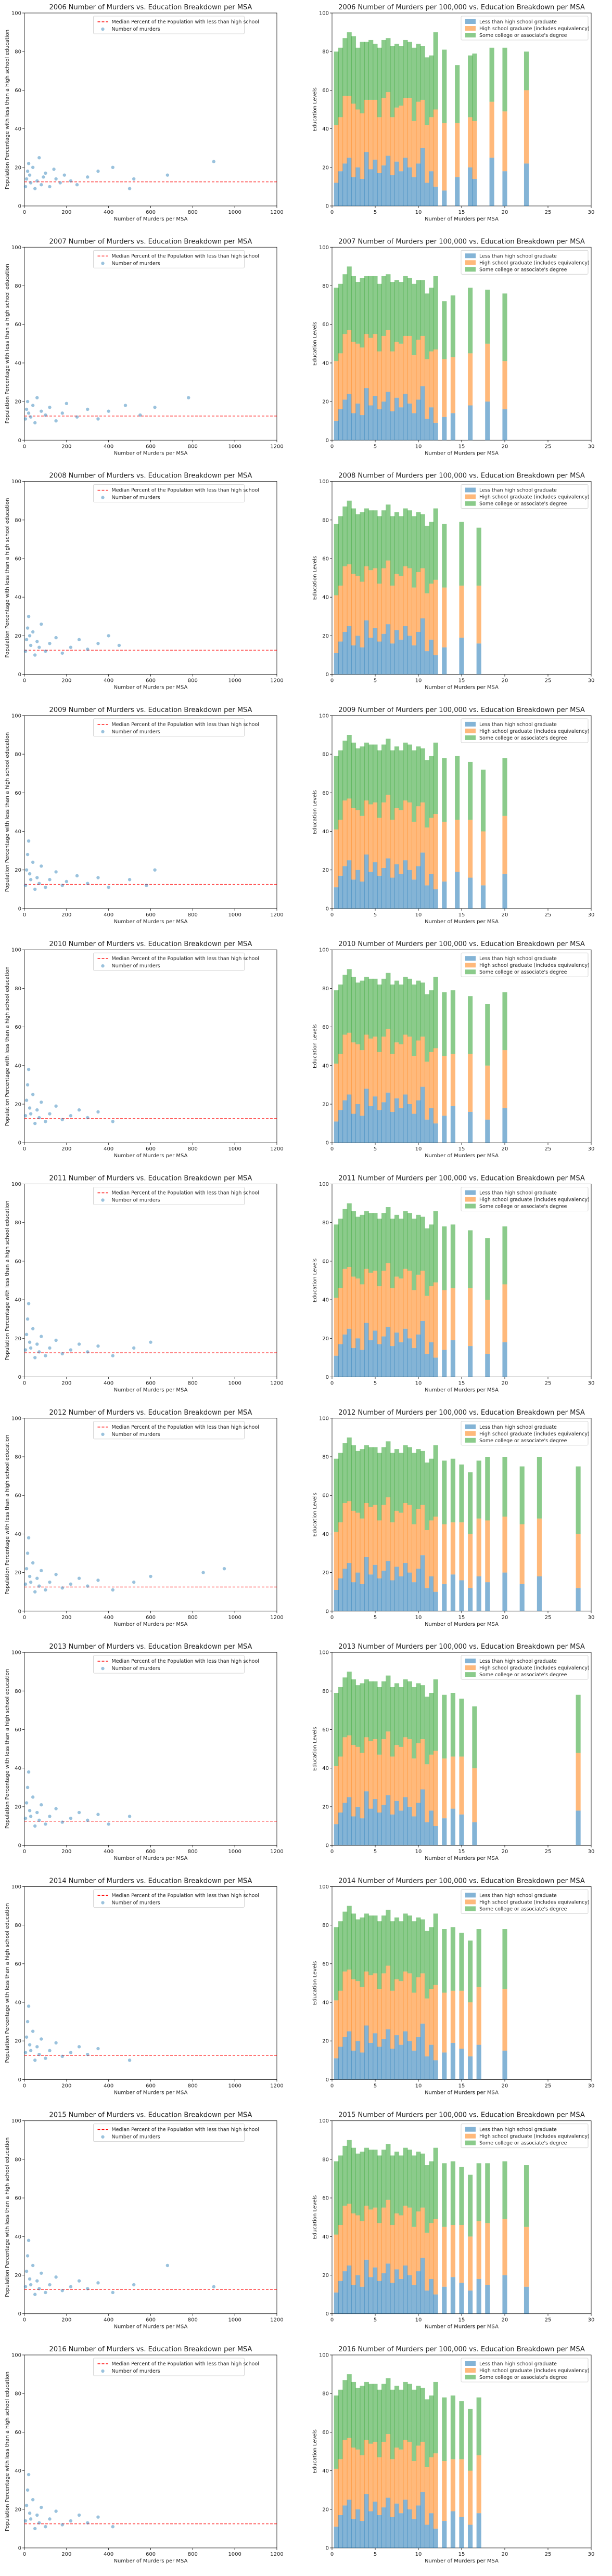 The height and width of the screenshot is (2576, 612). I want to click on x-tick-label: 1200, so click(277, 213).